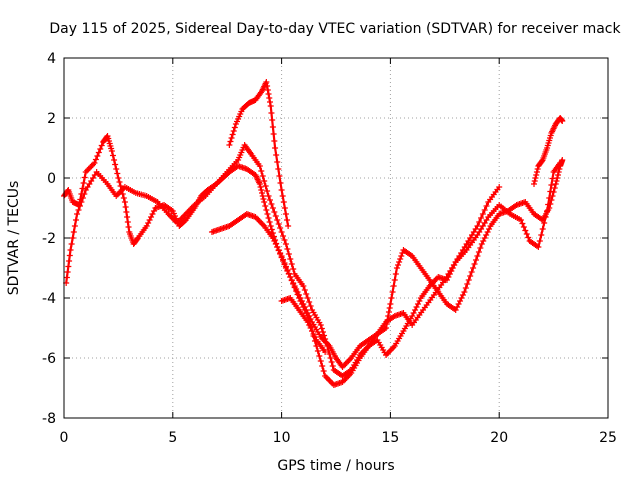 This screenshot has height=480, width=640. What do you see at coordinates (14, 238) in the screenshot?
I see `y-axis-label: SDTVAR / TECUs` at bounding box center [14, 238].